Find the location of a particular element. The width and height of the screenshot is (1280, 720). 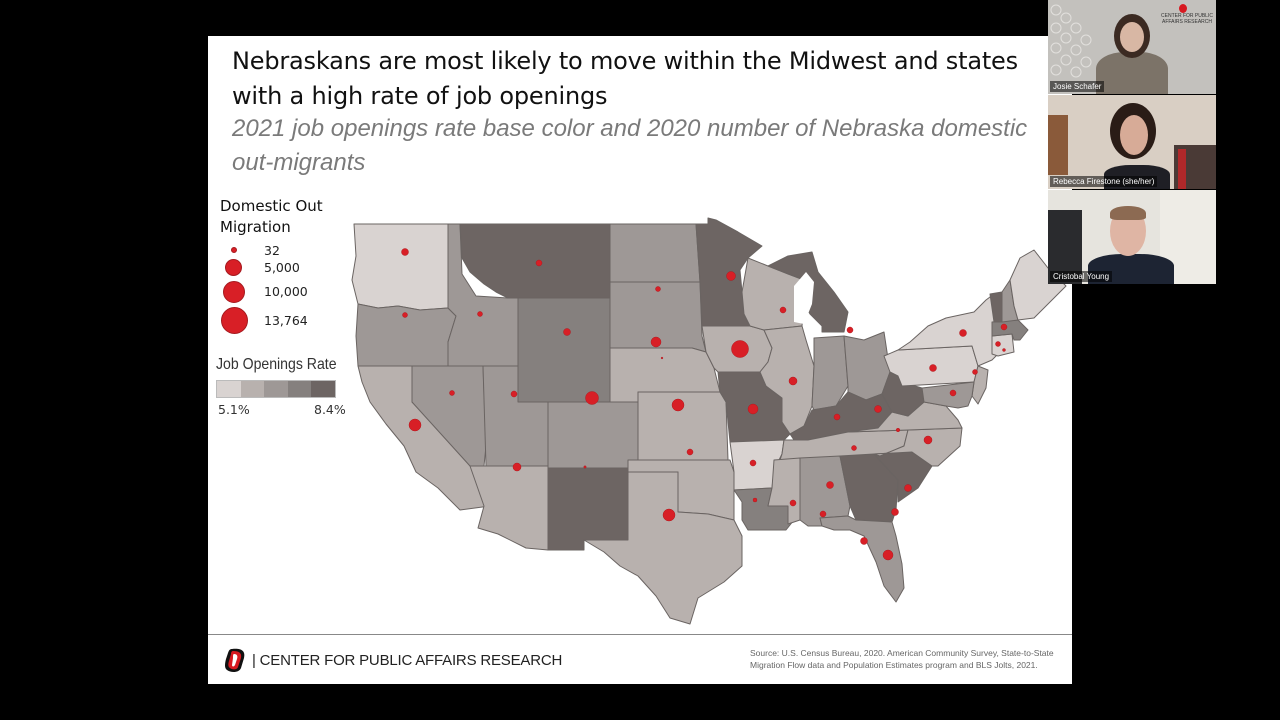

state-wy is located at coordinates (564, 350).